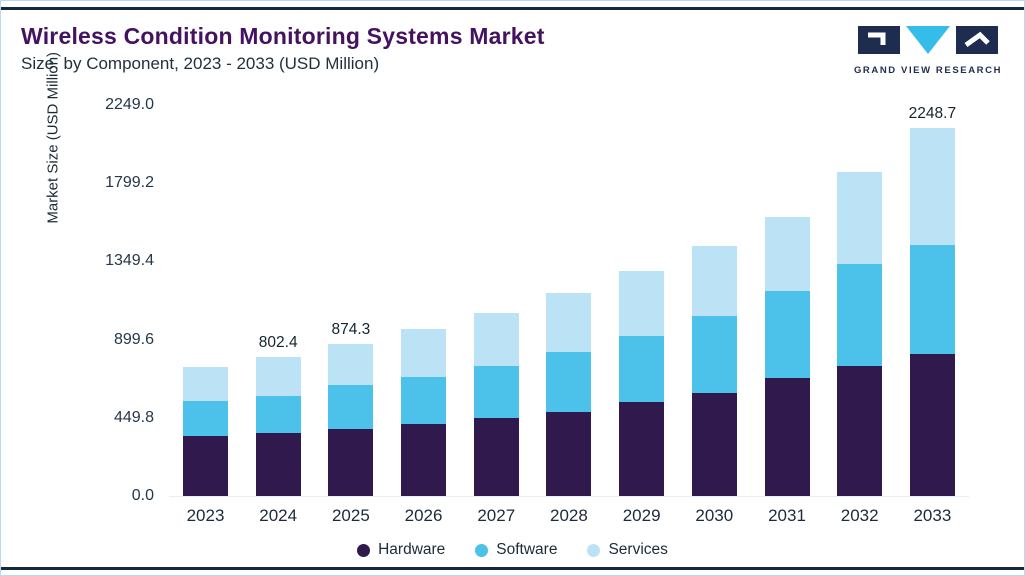 The height and width of the screenshot is (576, 1025). What do you see at coordinates (133, 417) in the screenshot?
I see `y-axis-tick-label: 449.8` at bounding box center [133, 417].